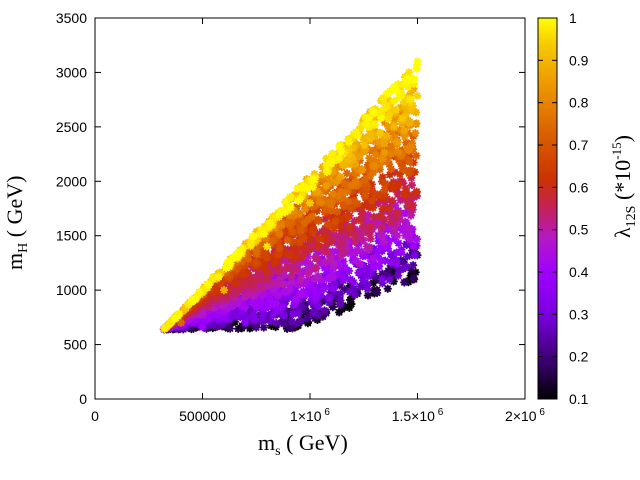 The height and width of the screenshot is (480, 640). What do you see at coordinates (631, 217) in the screenshot?
I see `colorbar-title-sub: 12S` at bounding box center [631, 217].